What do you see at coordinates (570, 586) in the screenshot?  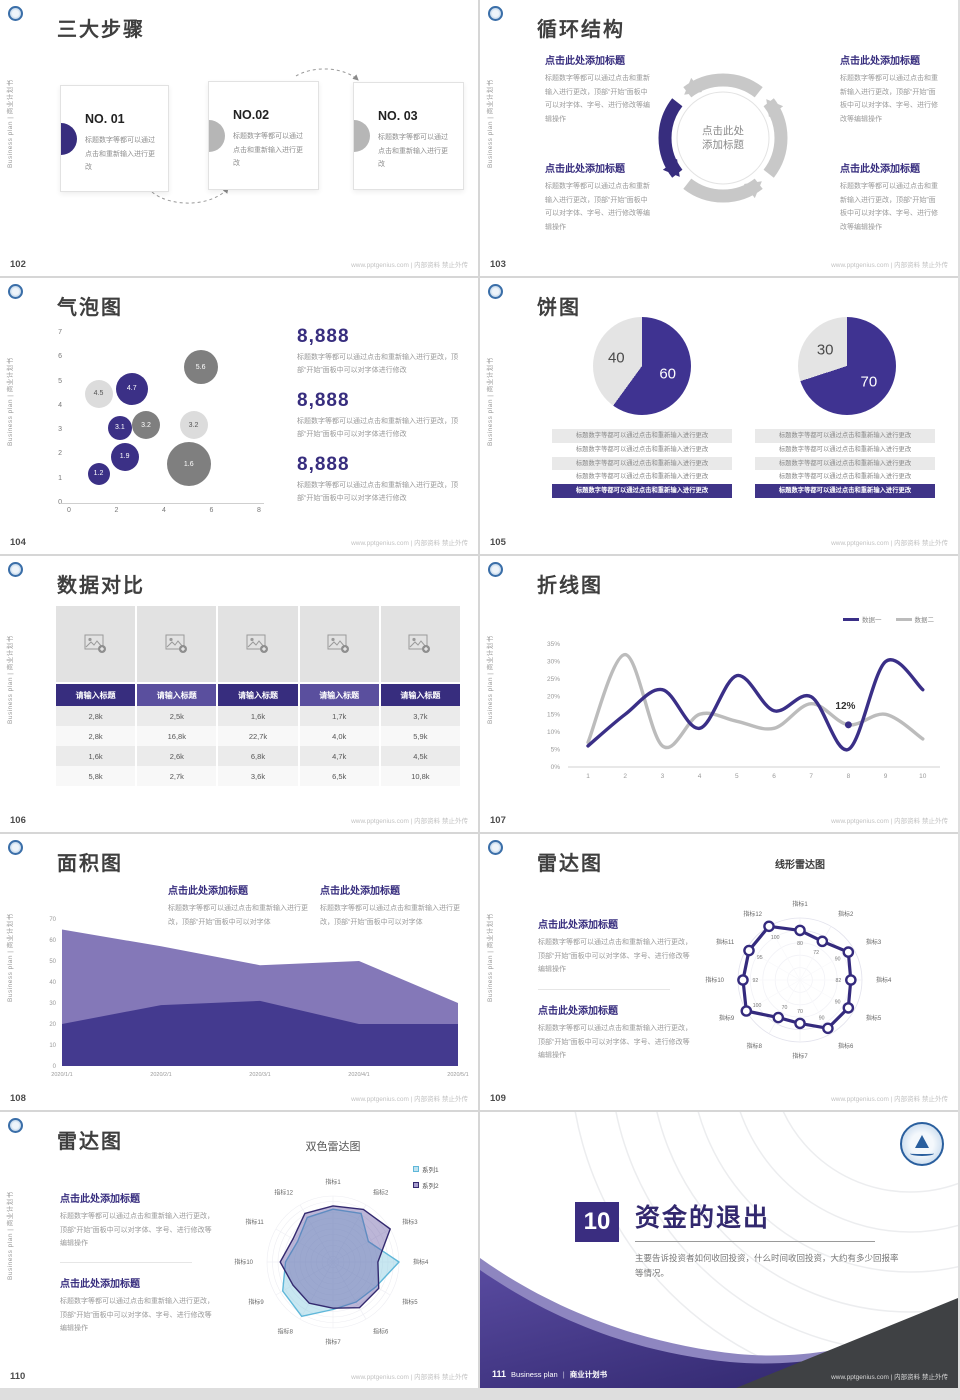 I see `slide-title: 折线图` at bounding box center [570, 586].